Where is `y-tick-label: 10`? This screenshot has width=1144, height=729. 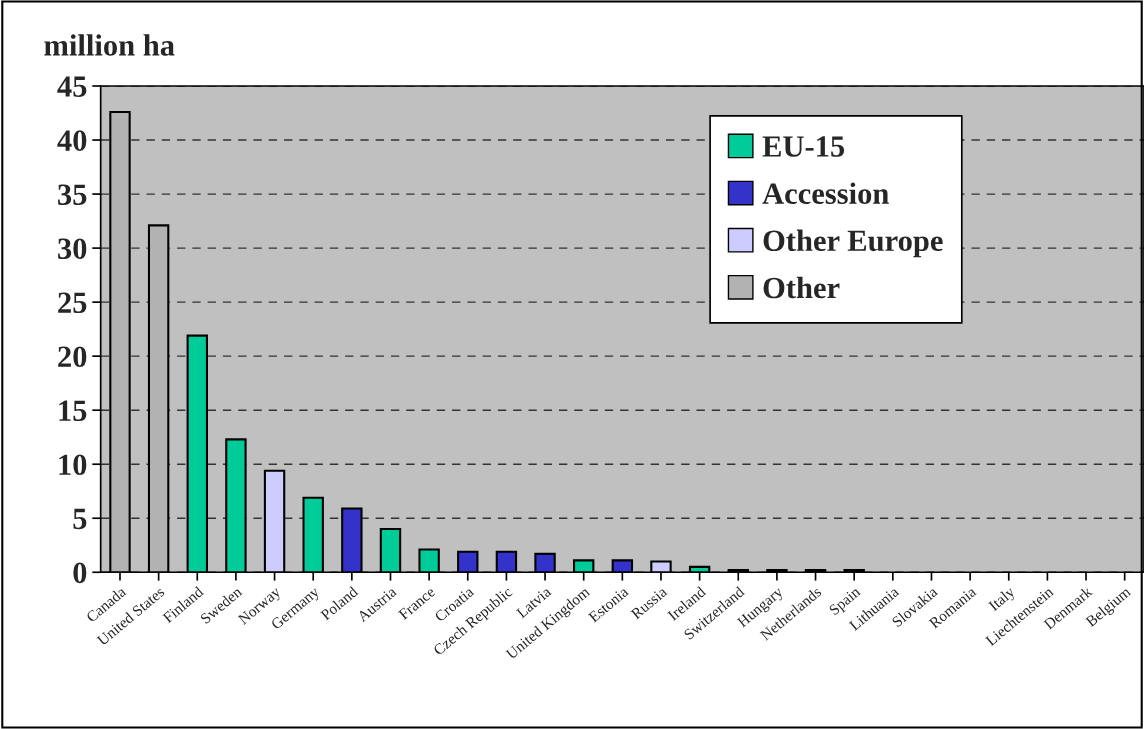
y-tick-label: 10 is located at coordinates (73, 465).